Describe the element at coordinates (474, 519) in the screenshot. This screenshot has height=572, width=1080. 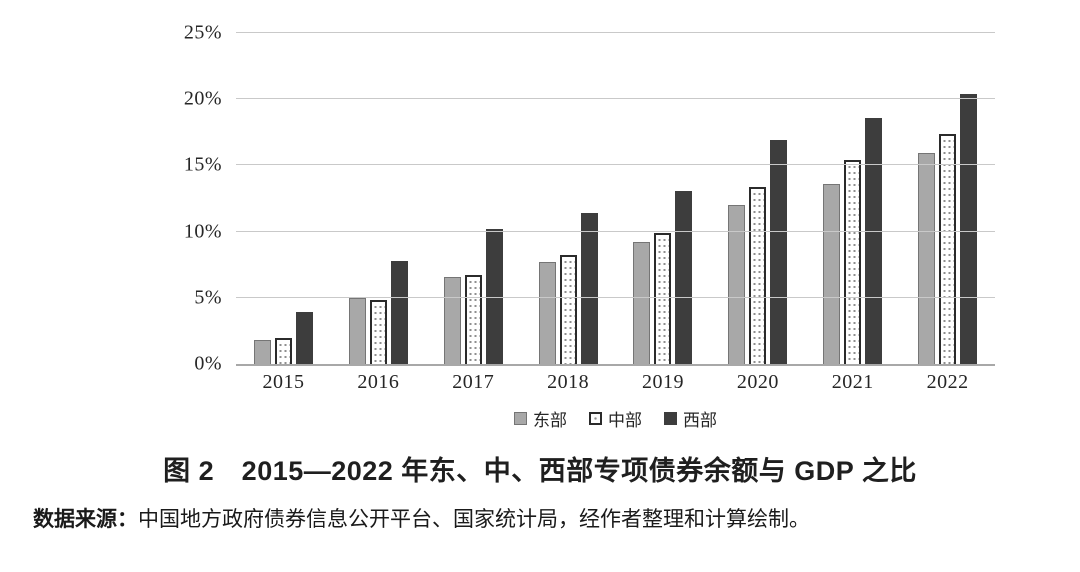
I see `source-text: 中国地方政府债券信息公开平台、国家统计局，经作者整理和计算绘制。` at that location.